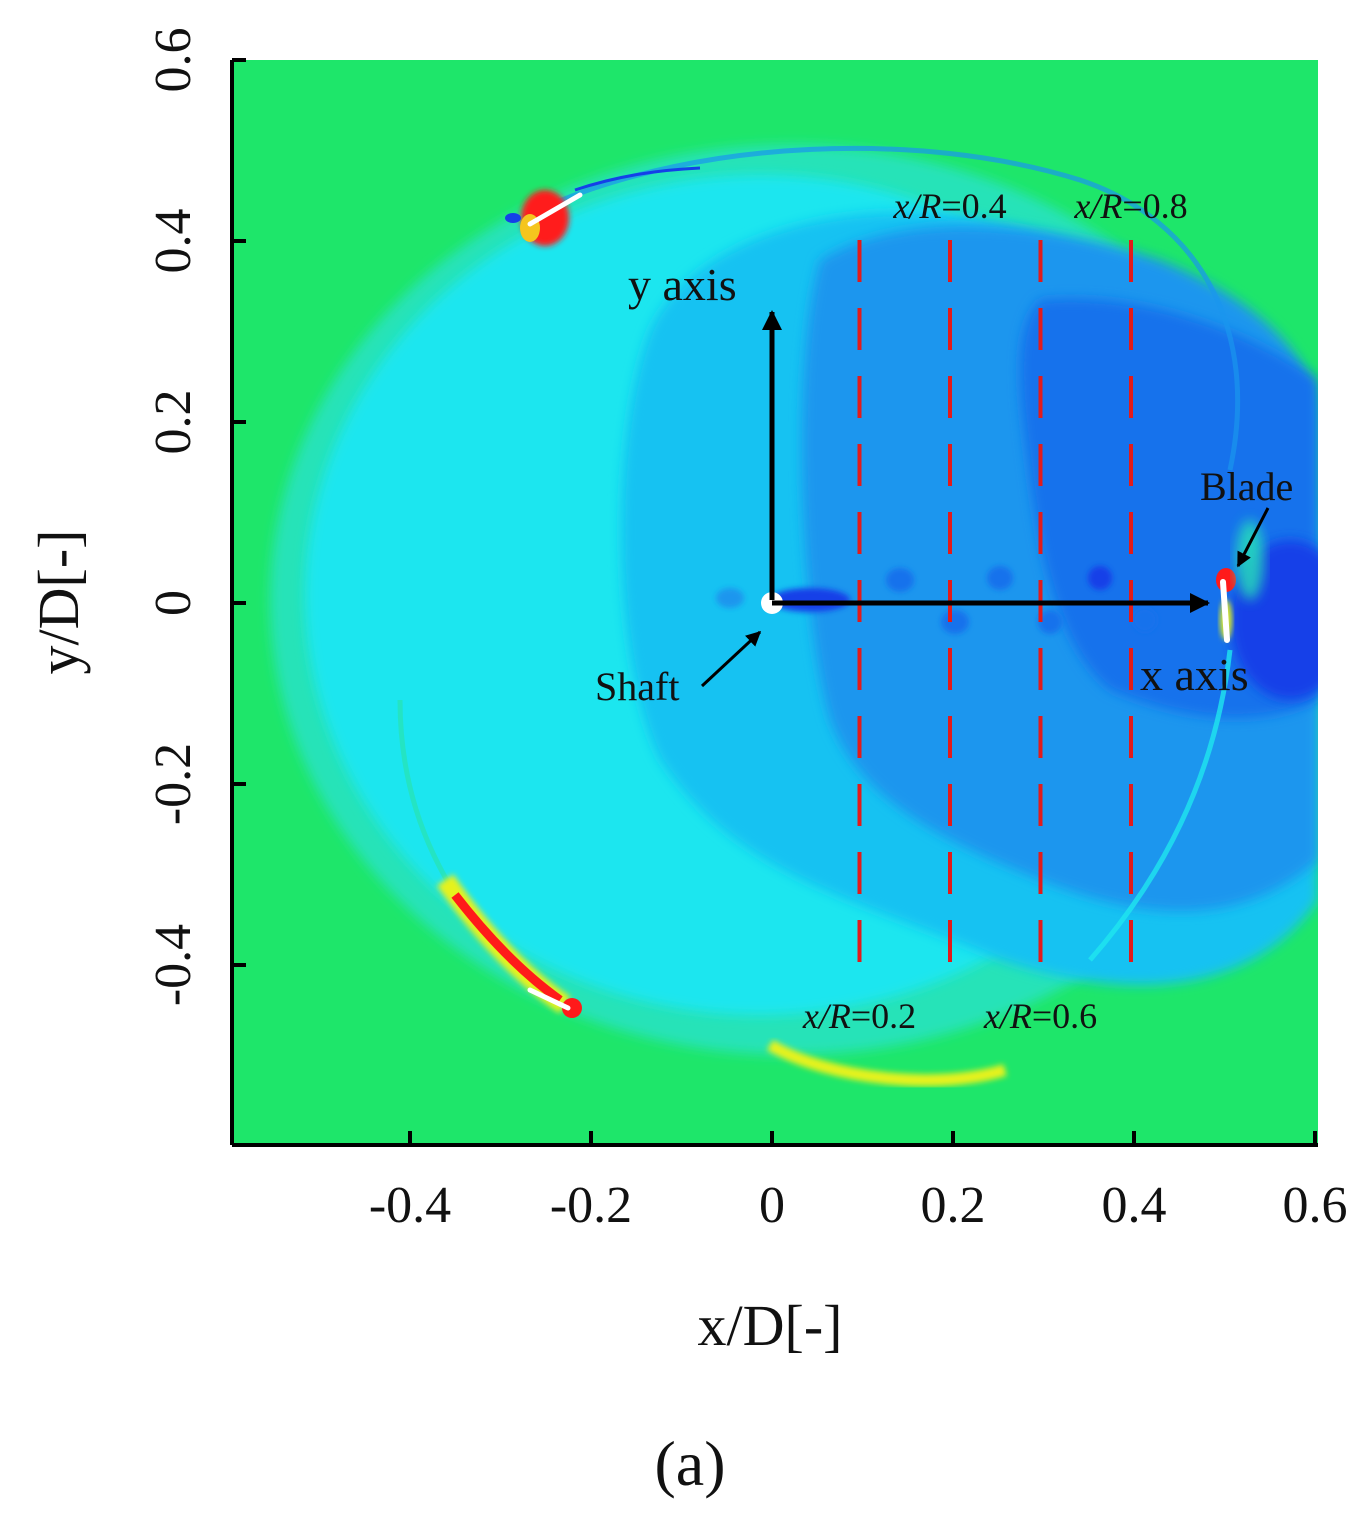  I want to click on y-tick-label: -0.2, so click(173, 784).